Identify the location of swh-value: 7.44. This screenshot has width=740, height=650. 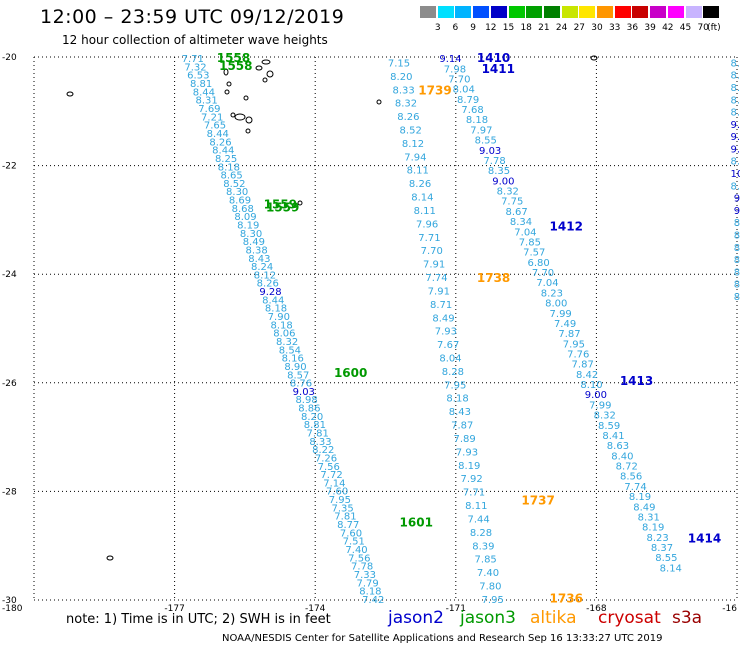
(479, 519).